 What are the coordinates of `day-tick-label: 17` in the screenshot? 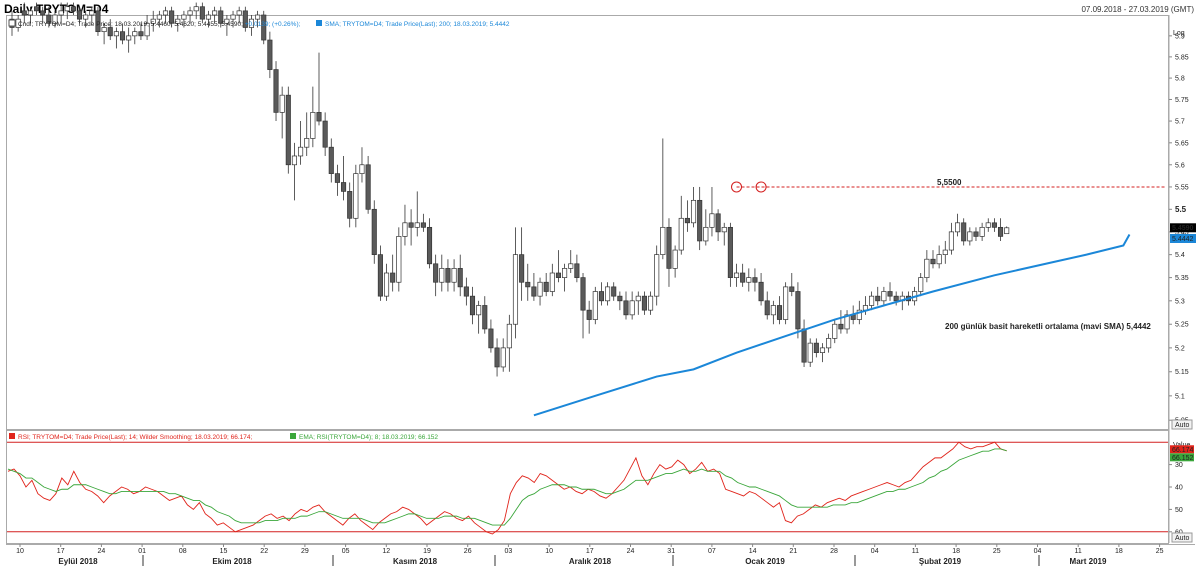 It's located at (61, 551).